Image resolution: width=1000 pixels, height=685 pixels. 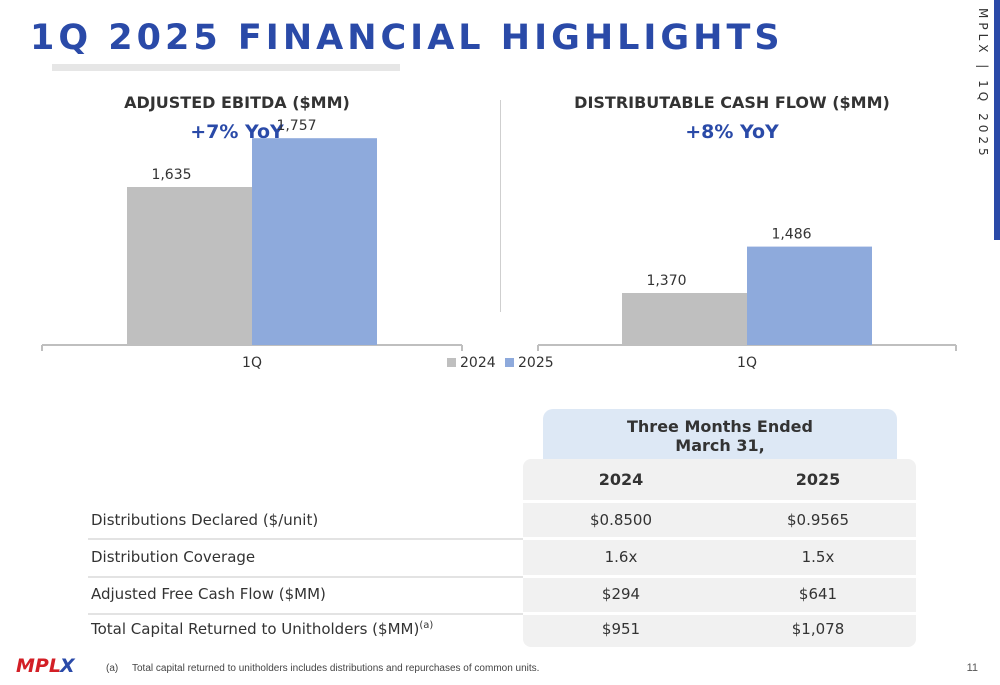 What do you see at coordinates (237, 132) in the screenshot?
I see `chart-subtitle: +7% YoY` at bounding box center [237, 132].